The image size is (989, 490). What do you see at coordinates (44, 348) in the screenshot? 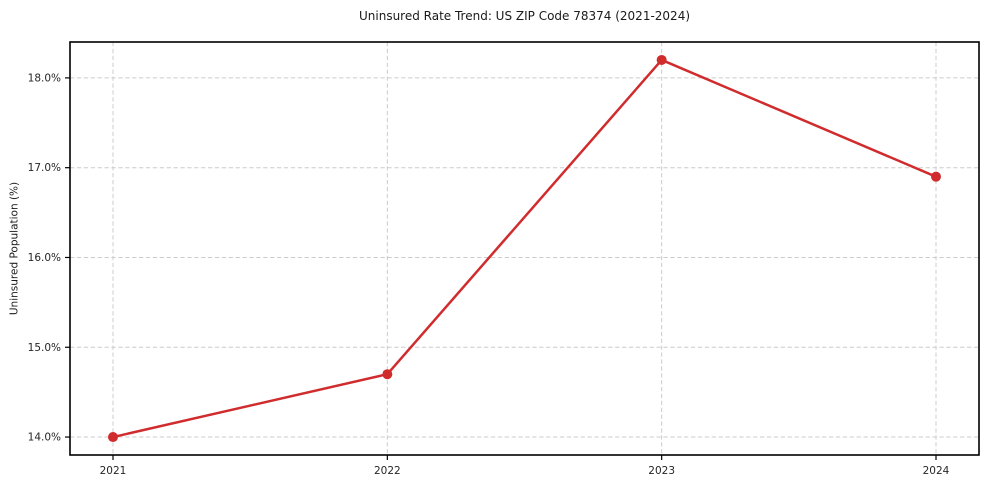
I see `y-tick-label: 15.0%` at bounding box center [44, 348].